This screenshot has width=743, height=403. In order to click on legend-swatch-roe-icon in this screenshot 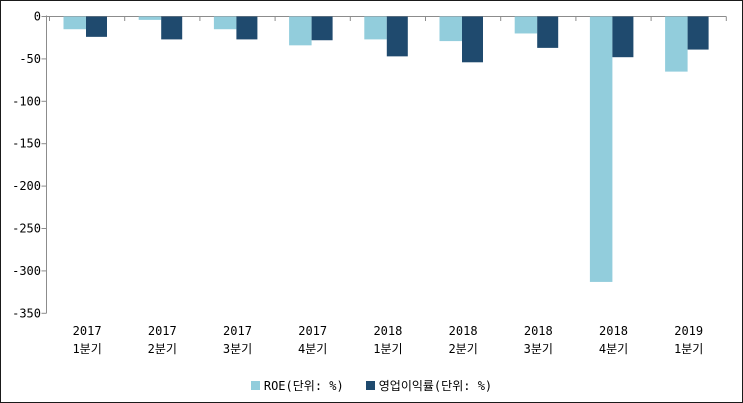, I will do `click(255, 385)`.